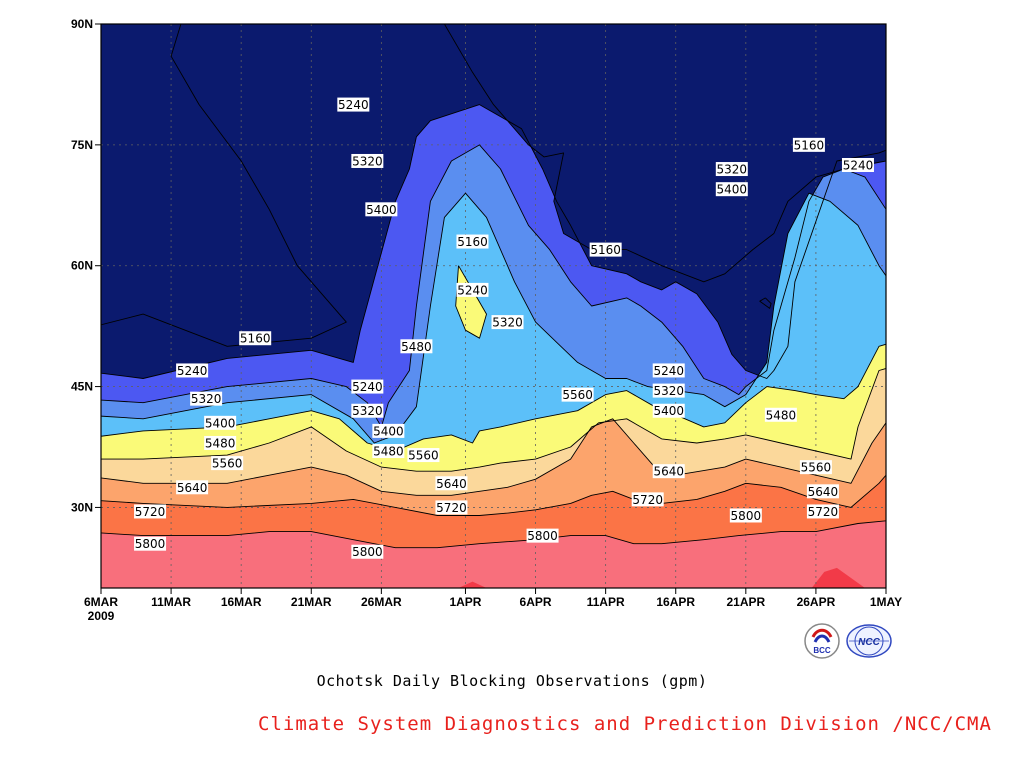 This screenshot has width=1024, height=768. Describe the element at coordinates (745, 602) in the screenshot. I see `x-tick-label-9: 21APR` at that location.